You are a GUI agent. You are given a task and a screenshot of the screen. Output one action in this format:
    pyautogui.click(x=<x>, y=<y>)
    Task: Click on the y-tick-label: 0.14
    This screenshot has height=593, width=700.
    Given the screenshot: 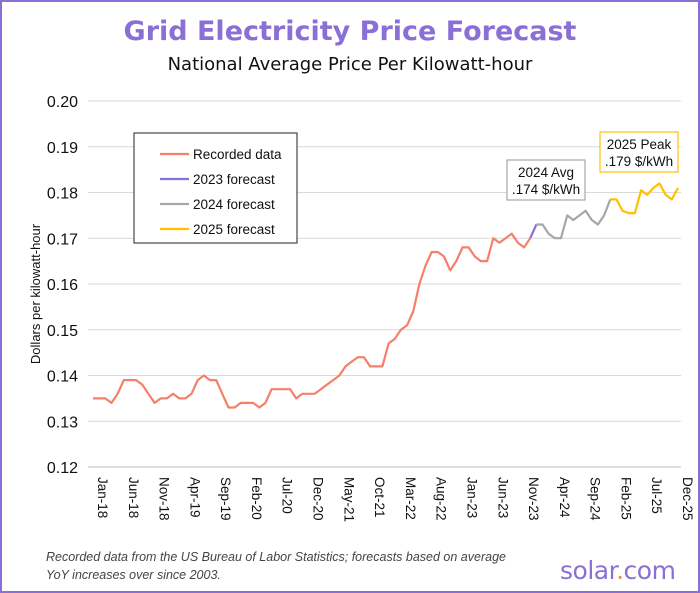 What is the action you would take?
    pyautogui.click(x=62, y=377)
    